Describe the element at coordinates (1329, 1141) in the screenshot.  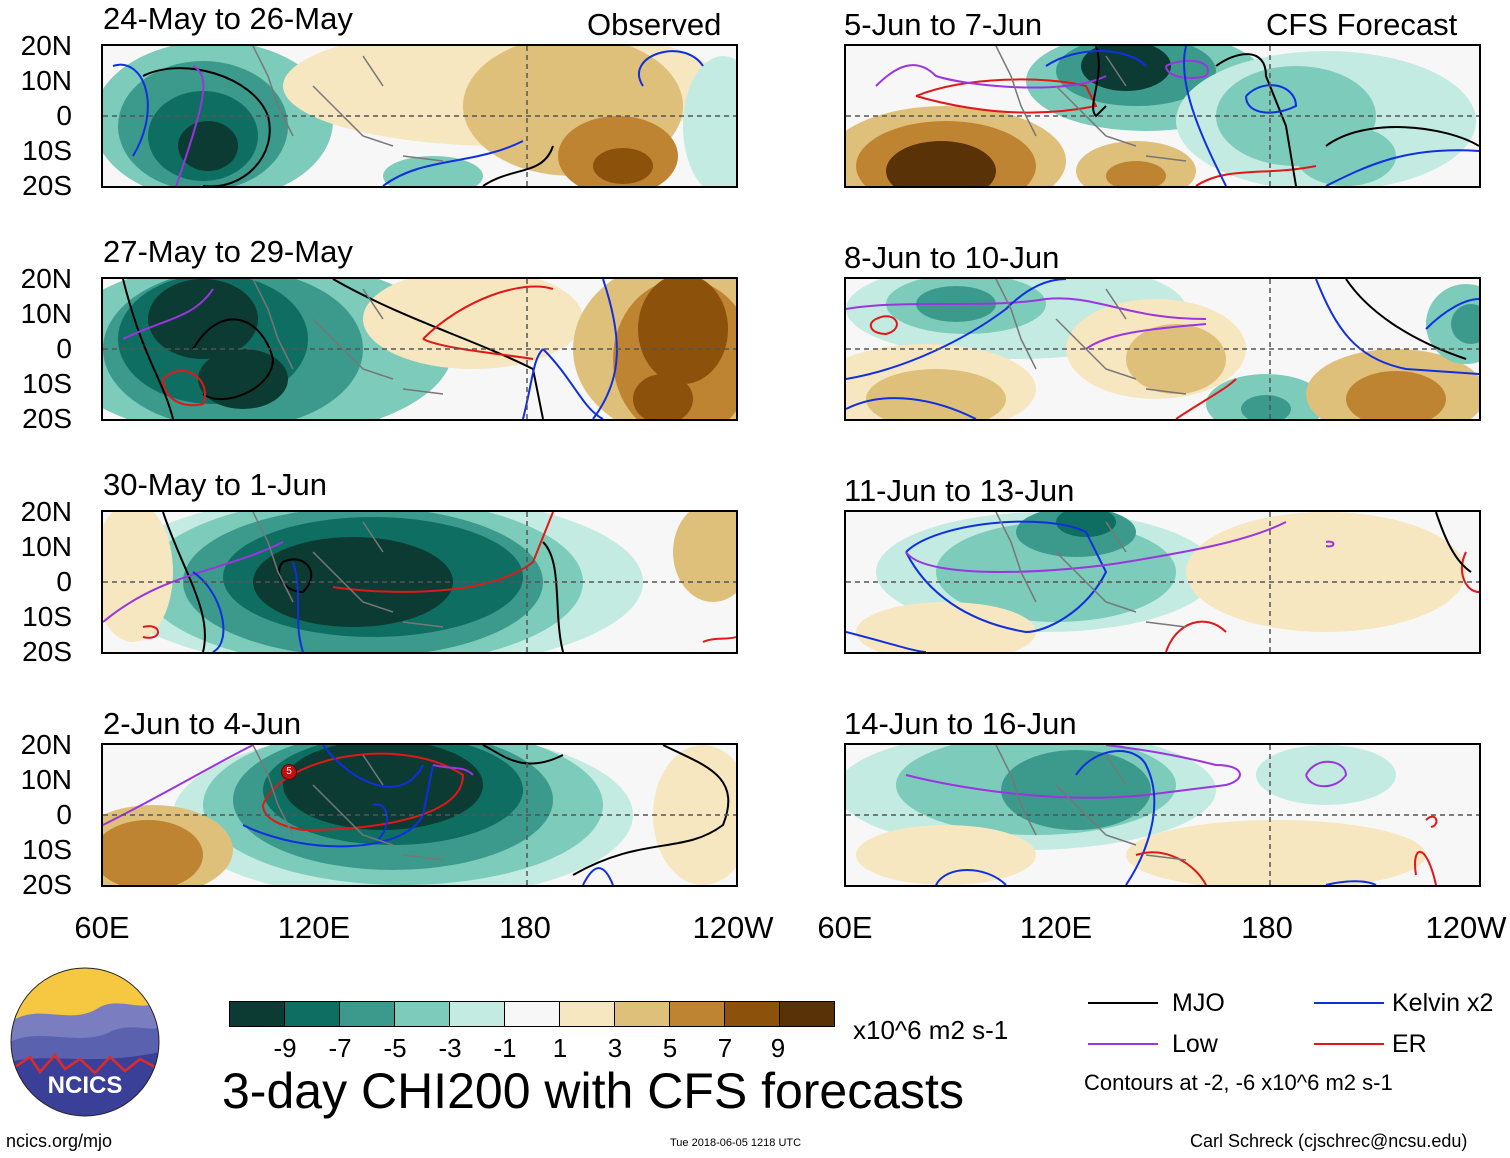
I see `author-credit: Carl Schreck (cjschrec@ncsu.edu)` at that location.